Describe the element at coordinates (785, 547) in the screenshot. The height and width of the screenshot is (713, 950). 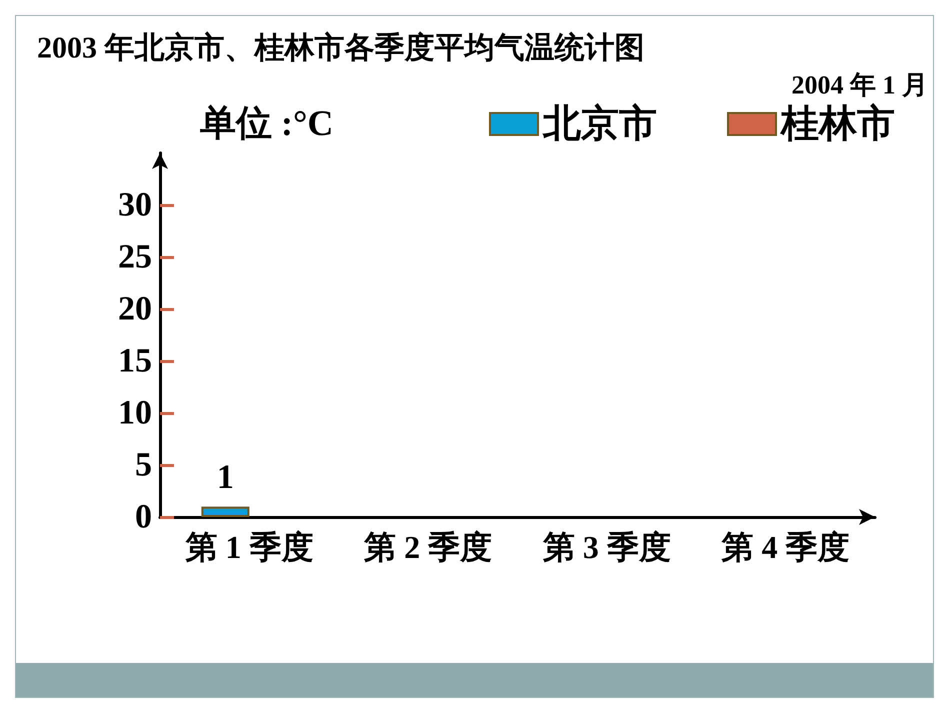
I see `x-tick-label: 第 4 季度` at that location.